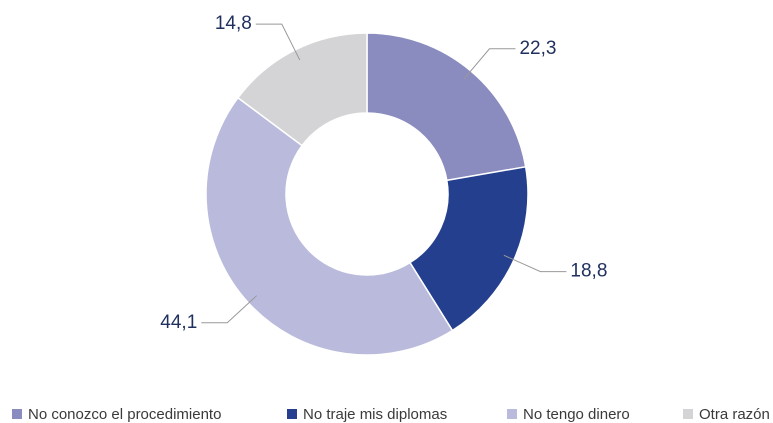  What do you see at coordinates (178, 322) in the screenshot?
I see `data-label: 44,1` at bounding box center [178, 322].